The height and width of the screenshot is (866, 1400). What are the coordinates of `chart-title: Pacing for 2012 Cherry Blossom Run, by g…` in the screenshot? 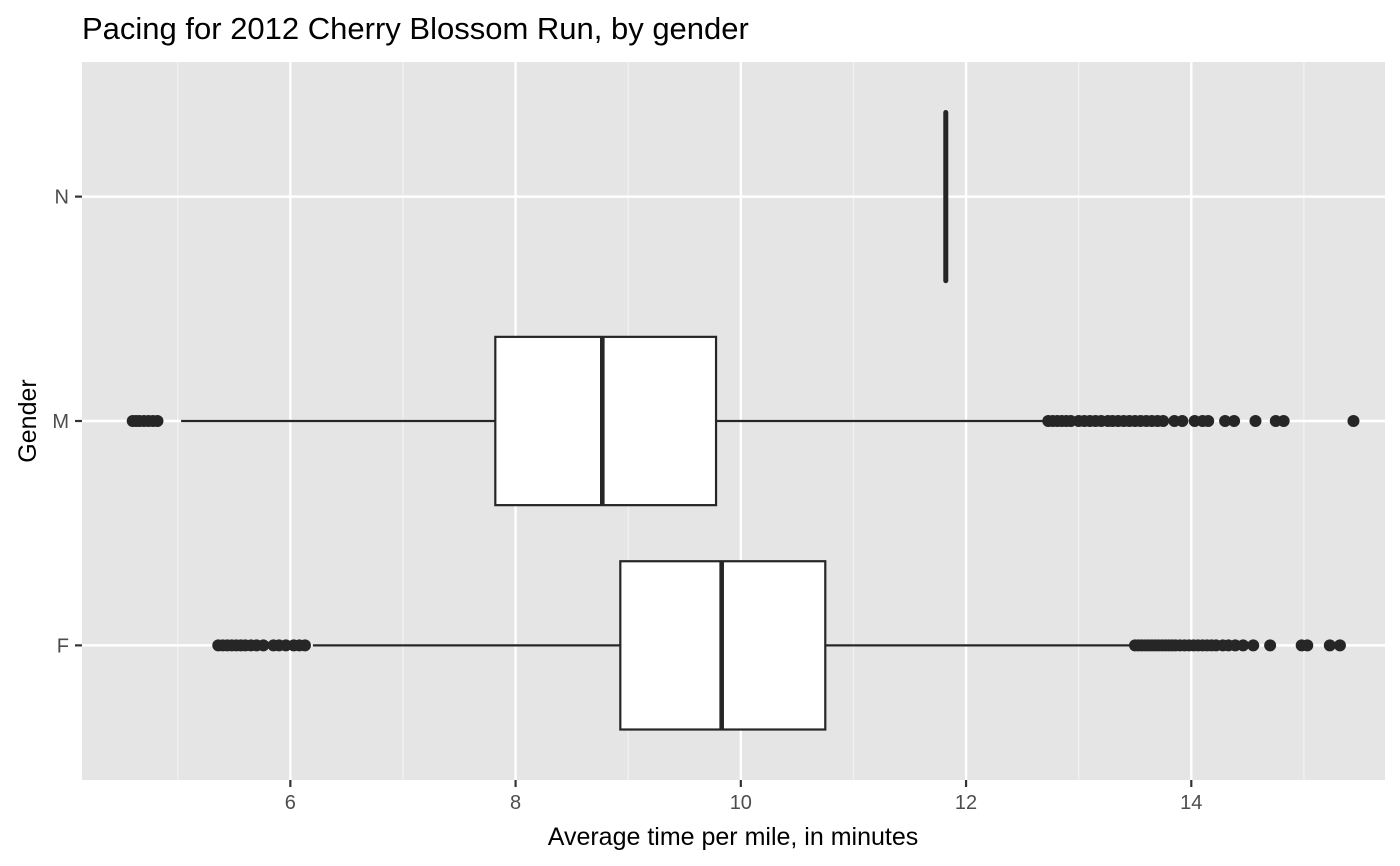 It's located at (415, 28).